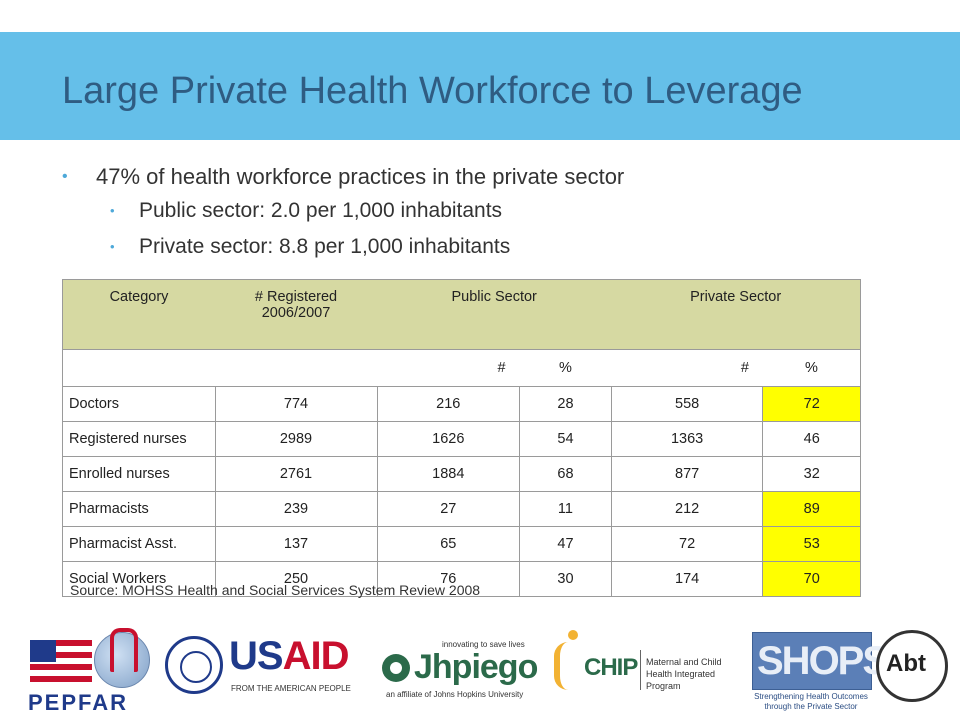 This screenshot has width=960, height=720. What do you see at coordinates (687, 439) in the screenshot?
I see `cell-private-count: 1363` at bounding box center [687, 439].